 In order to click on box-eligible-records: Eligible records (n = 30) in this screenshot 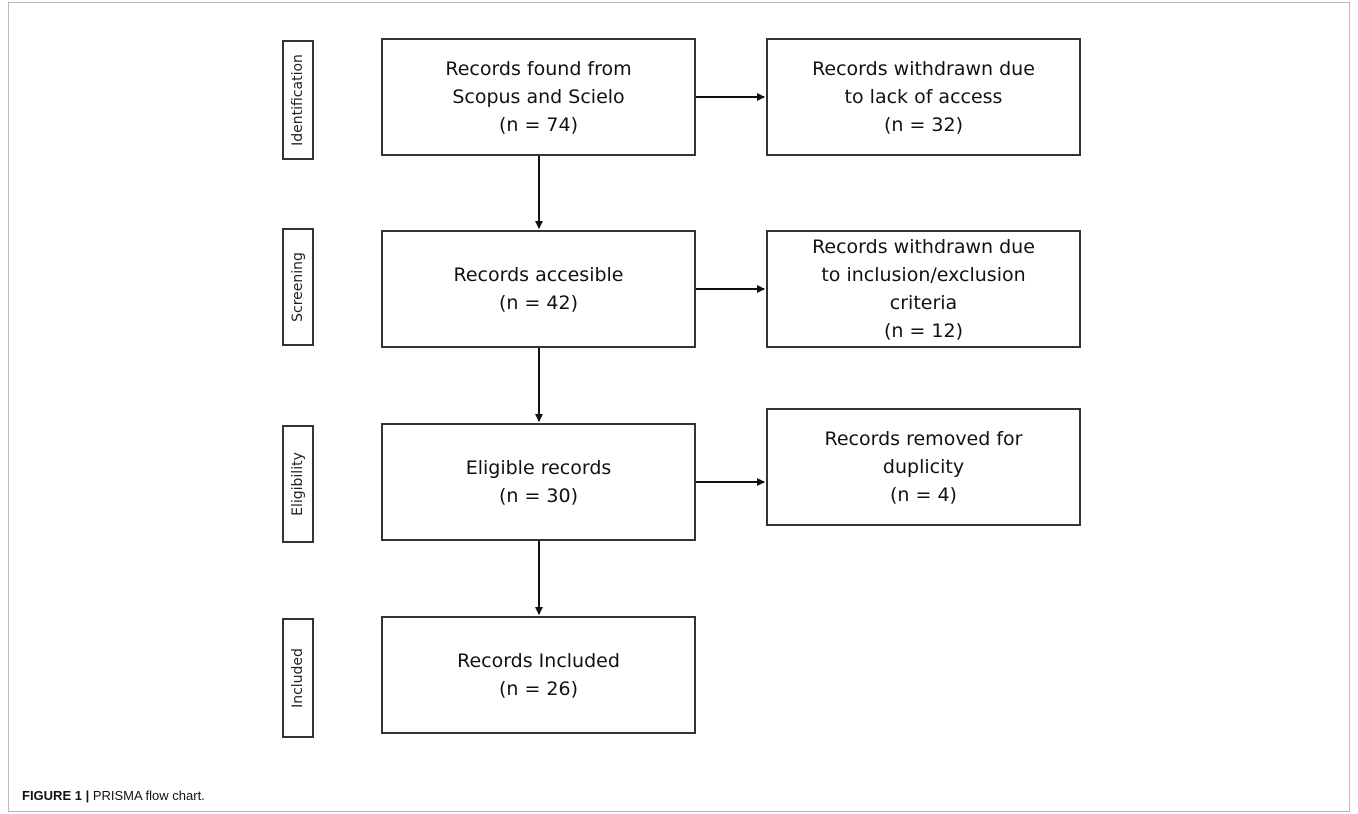, I will do `click(538, 482)`.